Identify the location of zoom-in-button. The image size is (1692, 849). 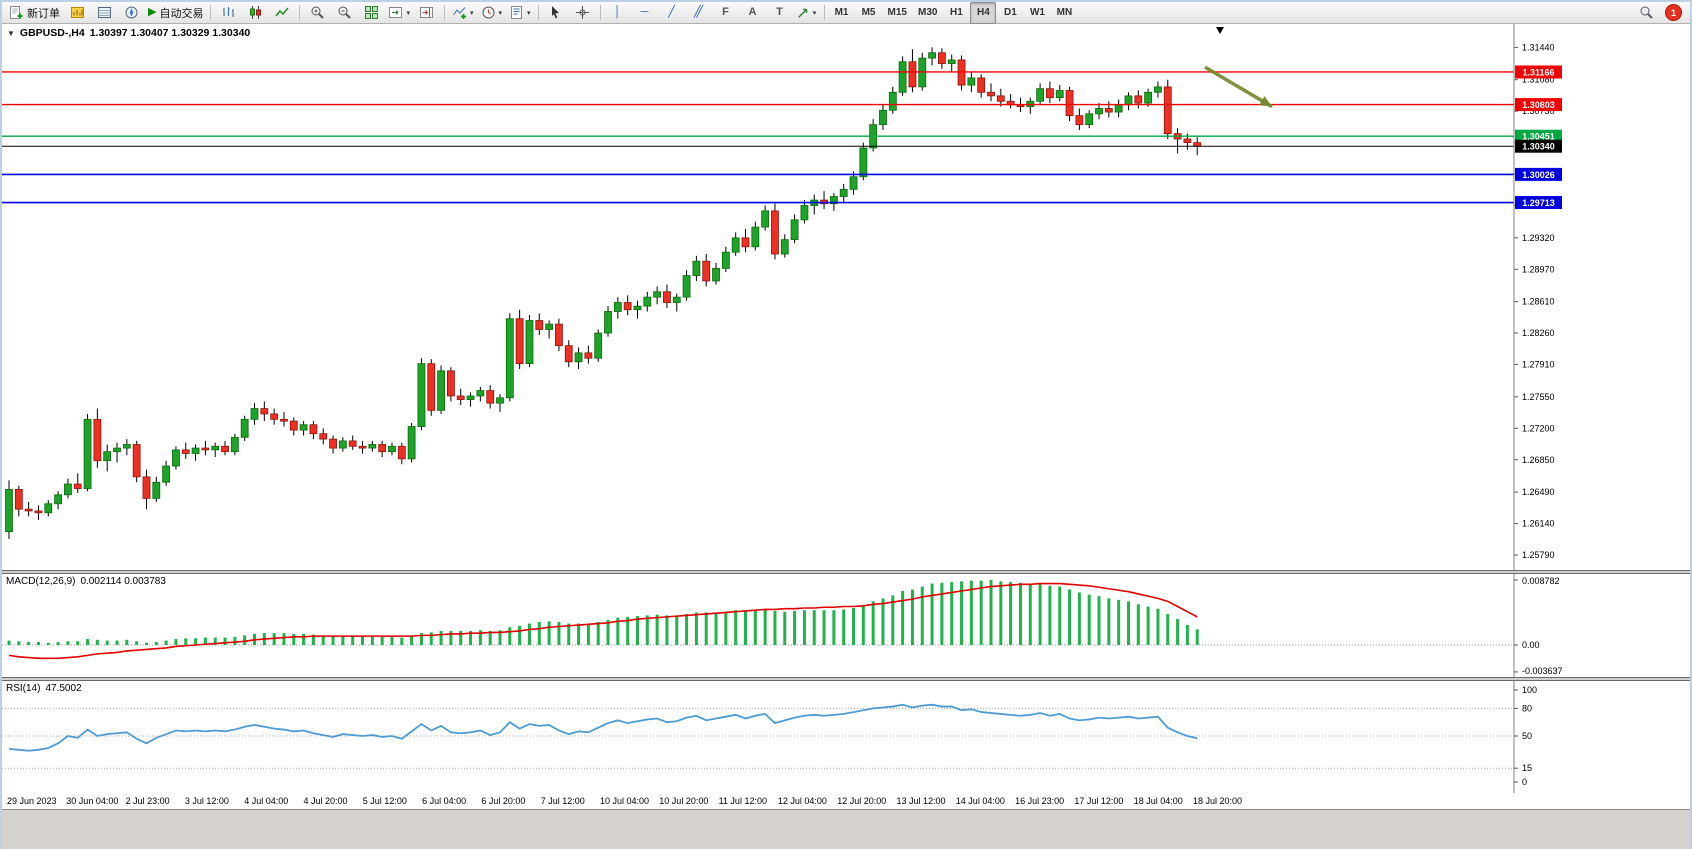
(317, 13).